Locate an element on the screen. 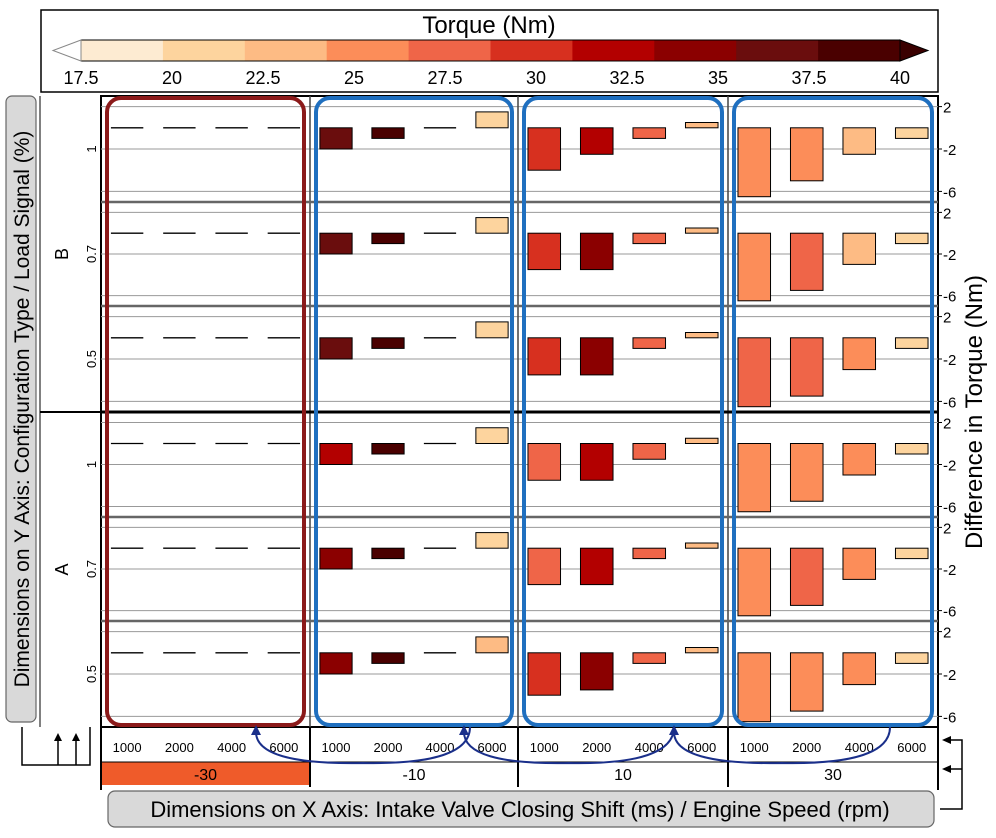 This screenshot has width=996, height=838. load-label: 1 is located at coordinates (91, 148).